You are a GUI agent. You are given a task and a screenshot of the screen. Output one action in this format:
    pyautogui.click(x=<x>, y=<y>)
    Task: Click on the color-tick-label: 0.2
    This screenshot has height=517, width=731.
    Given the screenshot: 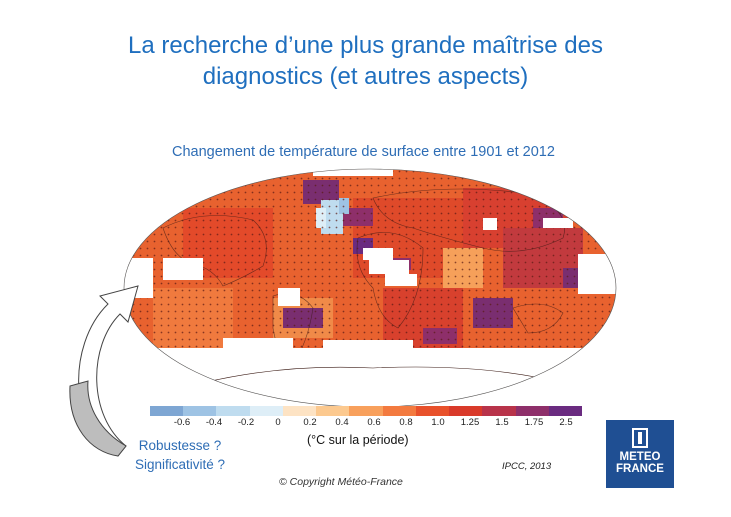 What is the action you would take?
    pyautogui.click(x=310, y=422)
    